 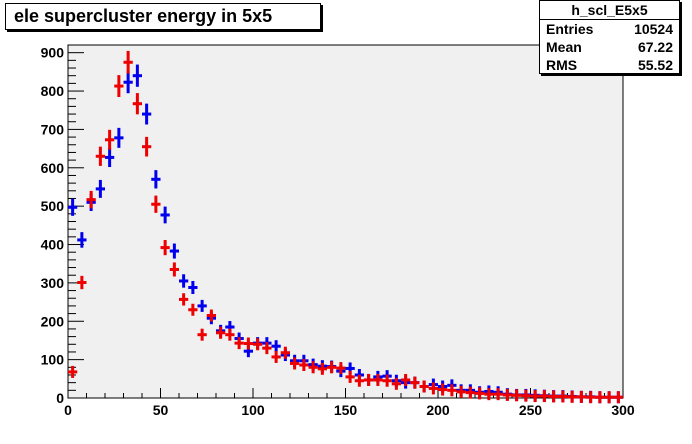 I want to click on y-tick-label: 900, so click(x=53, y=53).